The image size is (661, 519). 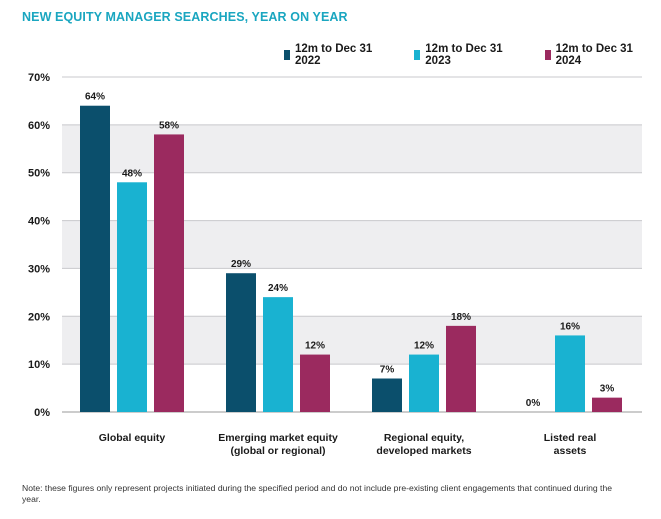 I want to click on x-category-label: Global equity, so click(x=132, y=438).